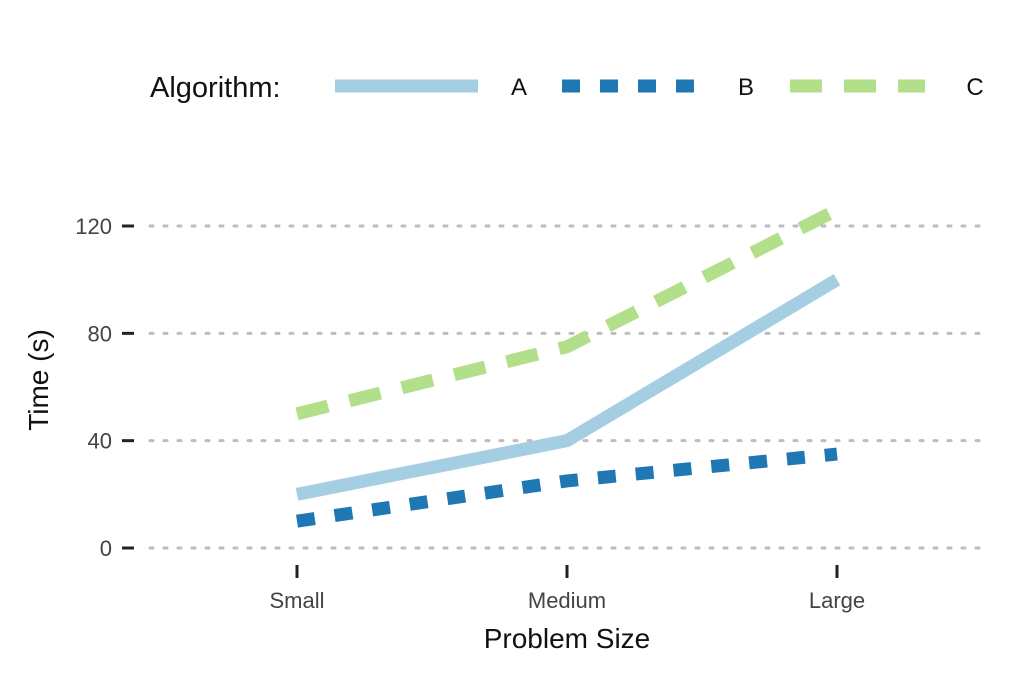 The width and height of the screenshot is (1024, 688). Describe the element at coordinates (519, 87) in the screenshot. I see `legend-label-a: A` at that location.